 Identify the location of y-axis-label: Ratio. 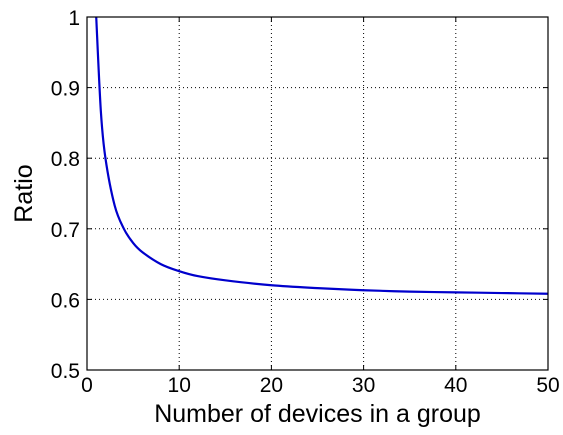
(24, 193).